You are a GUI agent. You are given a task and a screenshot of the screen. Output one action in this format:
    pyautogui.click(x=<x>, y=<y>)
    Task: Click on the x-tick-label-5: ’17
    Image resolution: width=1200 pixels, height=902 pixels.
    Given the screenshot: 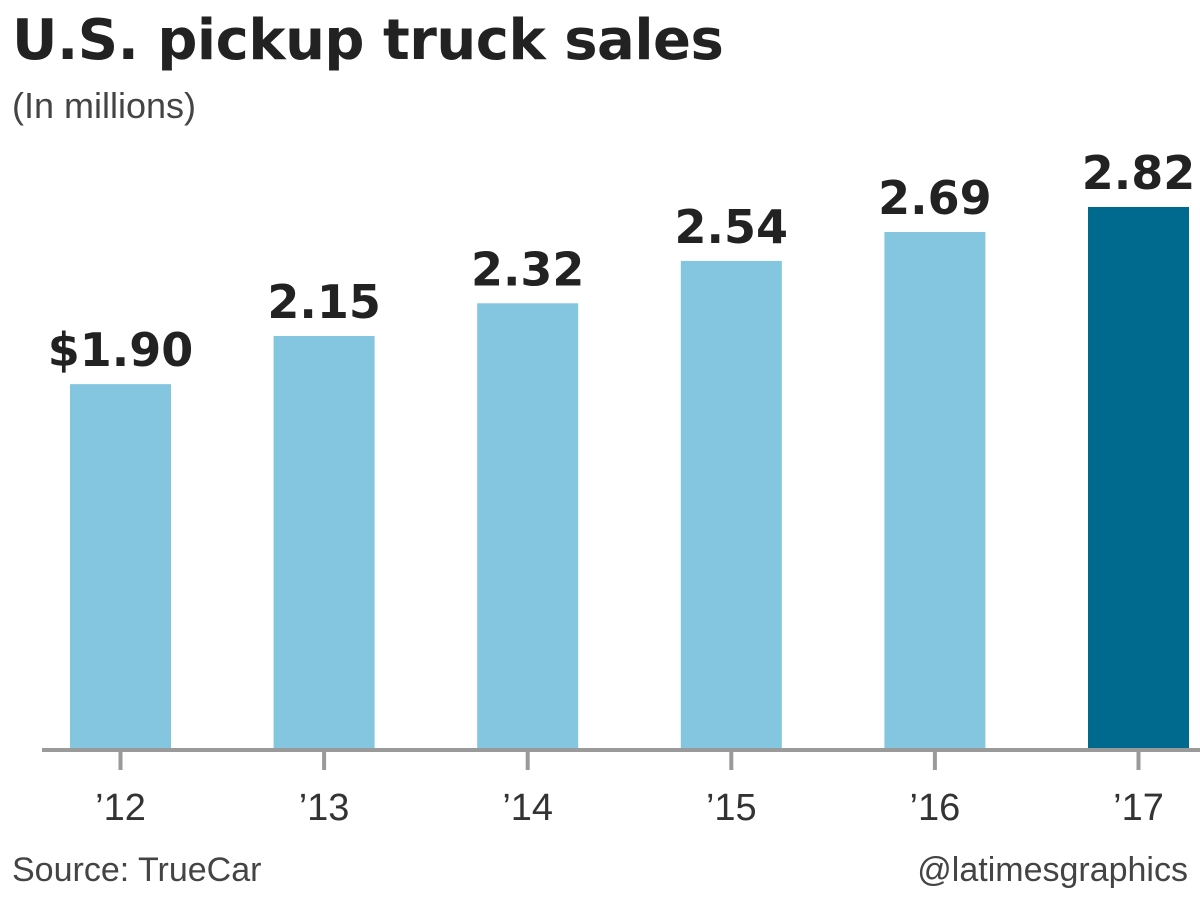 What is the action you would take?
    pyautogui.click(x=1138, y=808)
    